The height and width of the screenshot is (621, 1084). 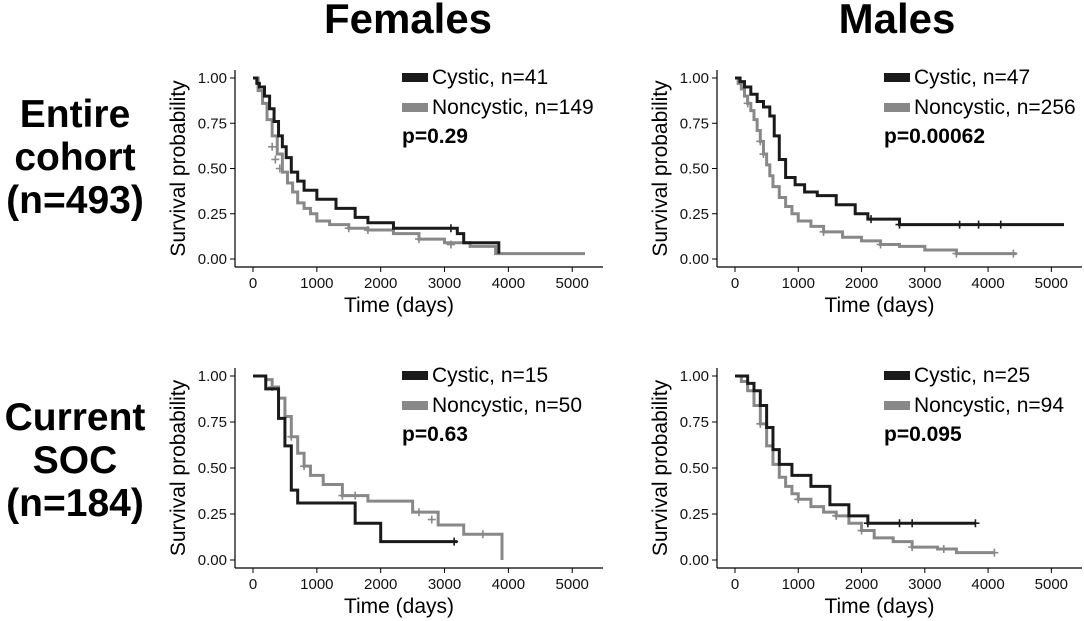 I want to click on legend-label-noncystic: Noncystic, n=256, so click(x=995, y=107).